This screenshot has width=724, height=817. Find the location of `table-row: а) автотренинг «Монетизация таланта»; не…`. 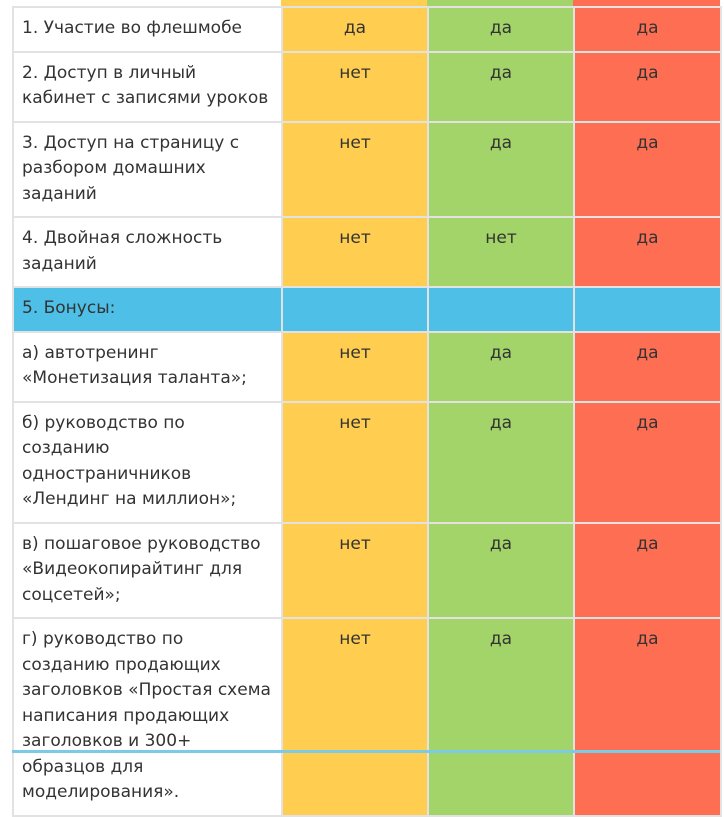

table-row: а) автотренинг «Монетизация таланта»; не… is located at coordinates (367, 366).